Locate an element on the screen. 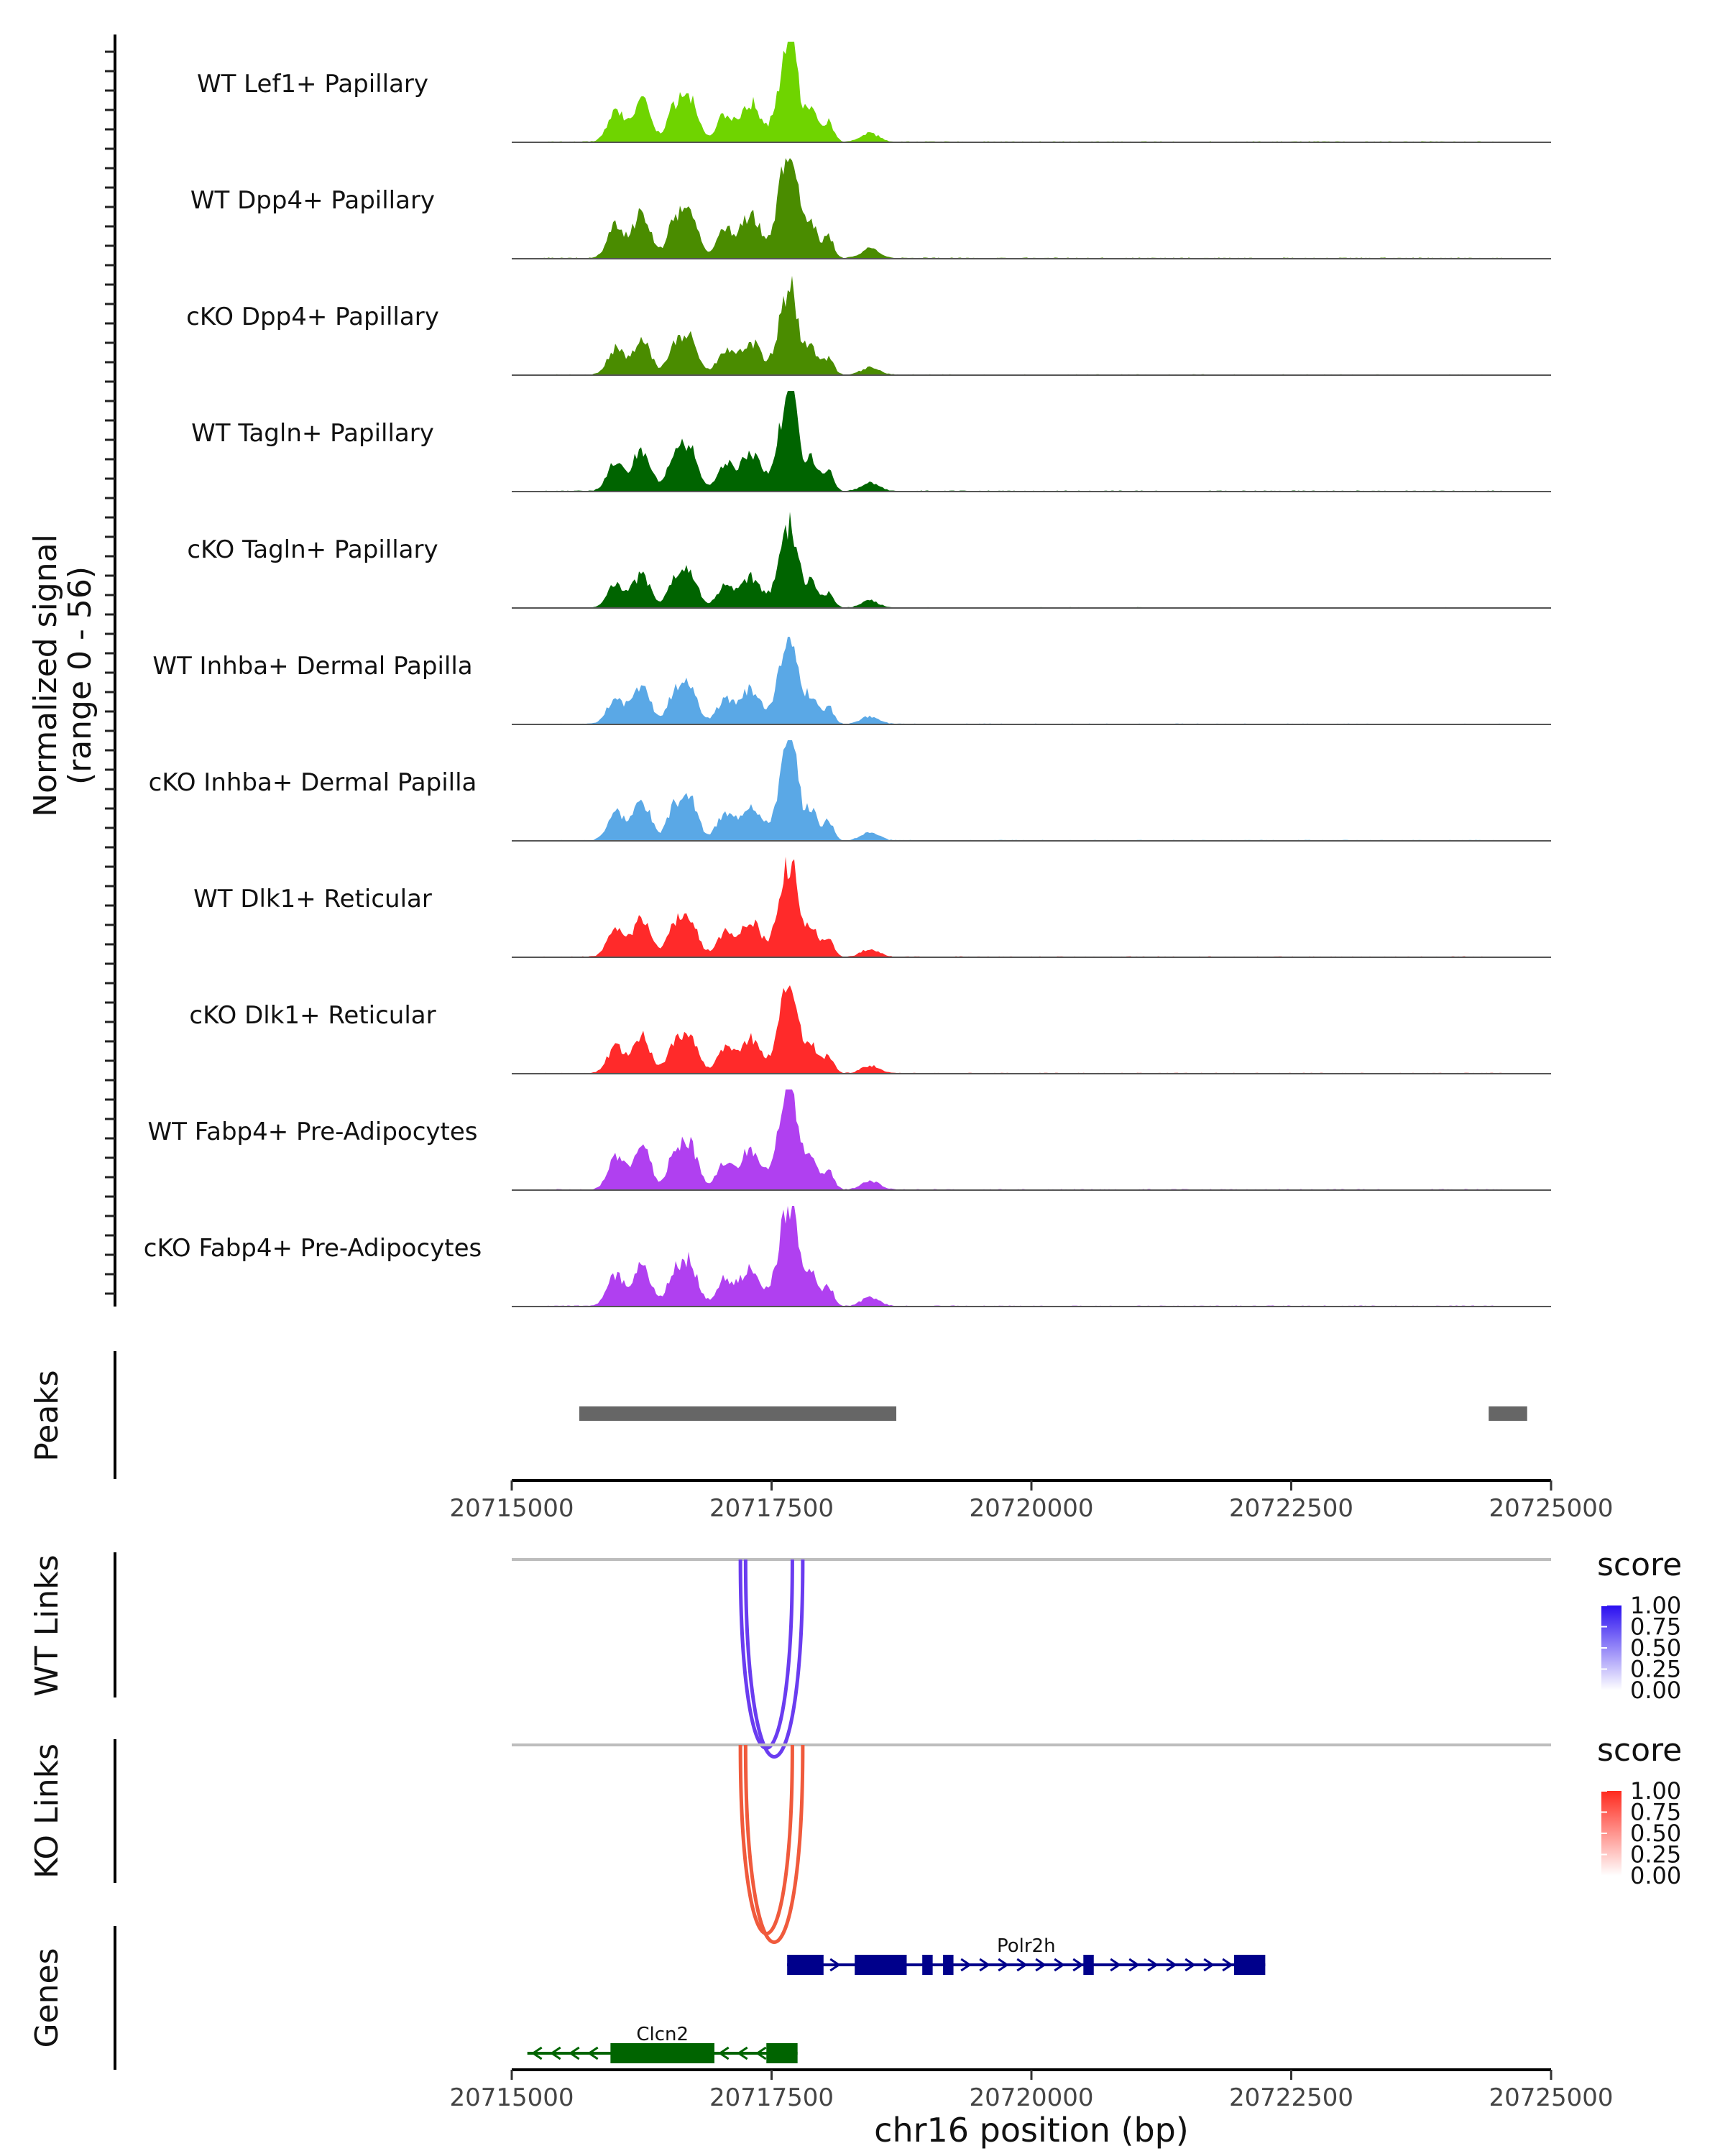 Image resolution: width=1725 pixels, height=2156 pixels. coverage-track-label: WT Lef1+ Papillary is located at coordinates (312, 84).